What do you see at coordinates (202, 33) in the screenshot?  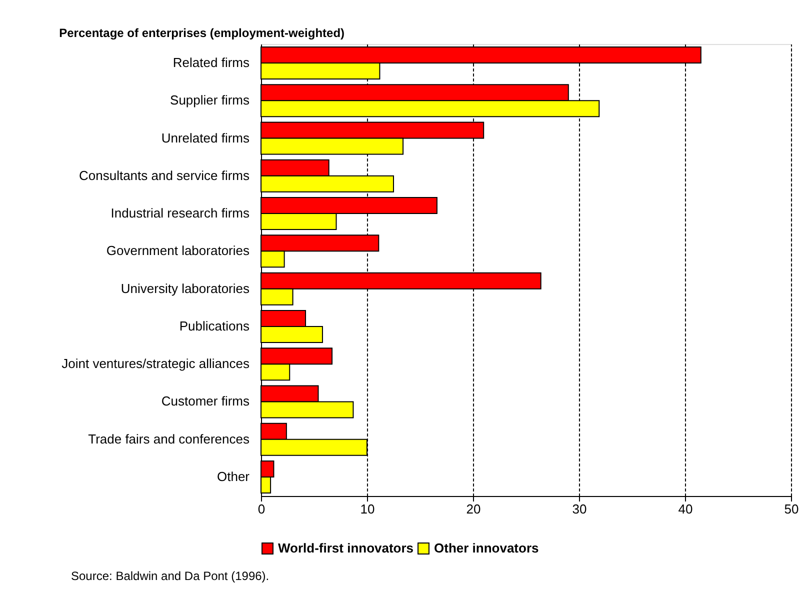 I see `chart-title: Percentage of enterprises (employment-weighted)` at bounding box center [202, 33].